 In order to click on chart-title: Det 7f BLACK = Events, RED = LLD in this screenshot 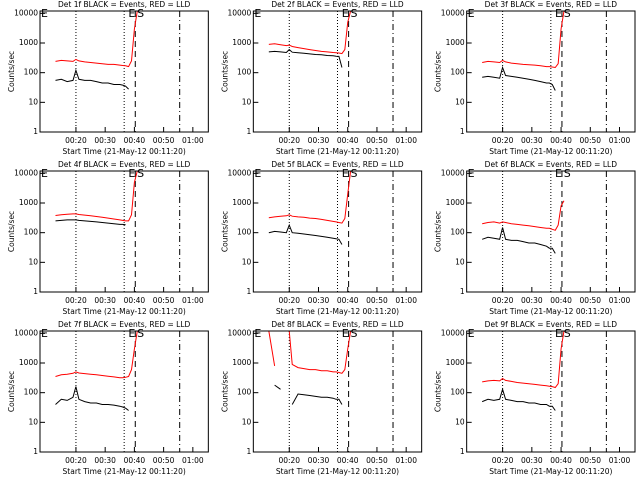, I will do `click(124, 324)`.